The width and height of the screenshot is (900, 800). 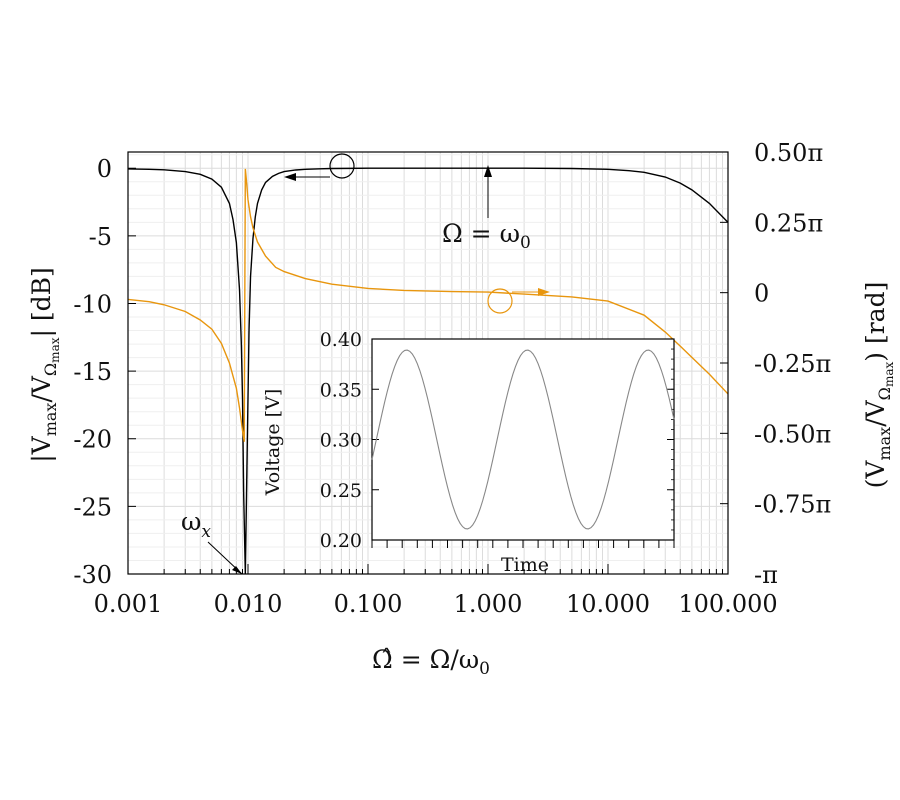 I want to click on omega0-arrowhead, so click(x=488, y=171).